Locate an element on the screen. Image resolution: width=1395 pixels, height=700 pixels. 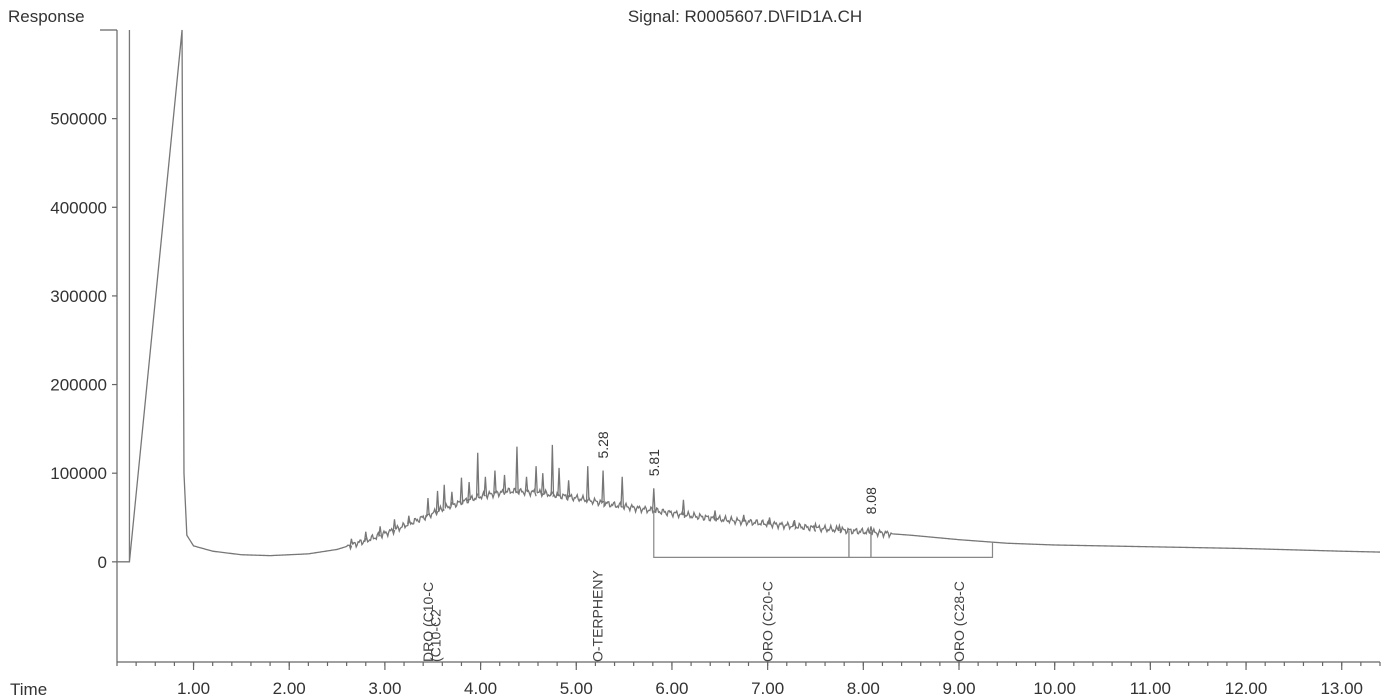
y-tick-label: 0 is located at coordinates (102, 562).